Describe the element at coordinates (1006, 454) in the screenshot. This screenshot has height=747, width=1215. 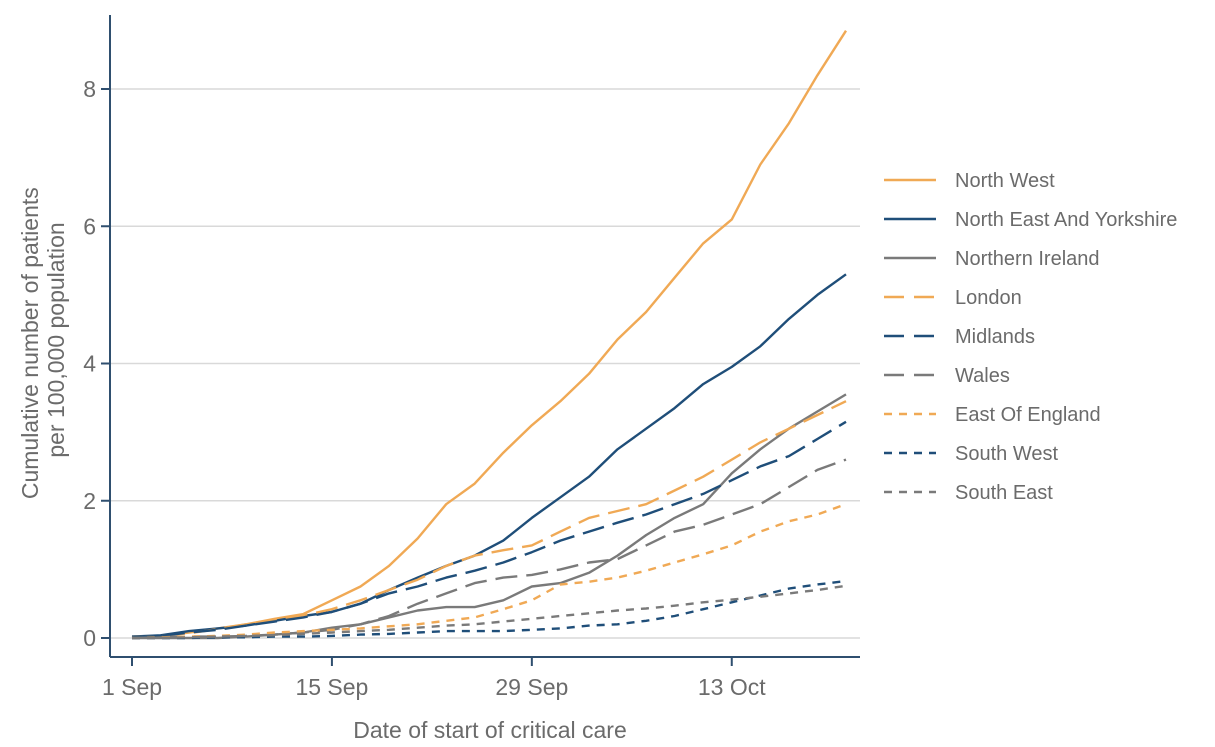
I see `legend-label-7: South West` at that location.